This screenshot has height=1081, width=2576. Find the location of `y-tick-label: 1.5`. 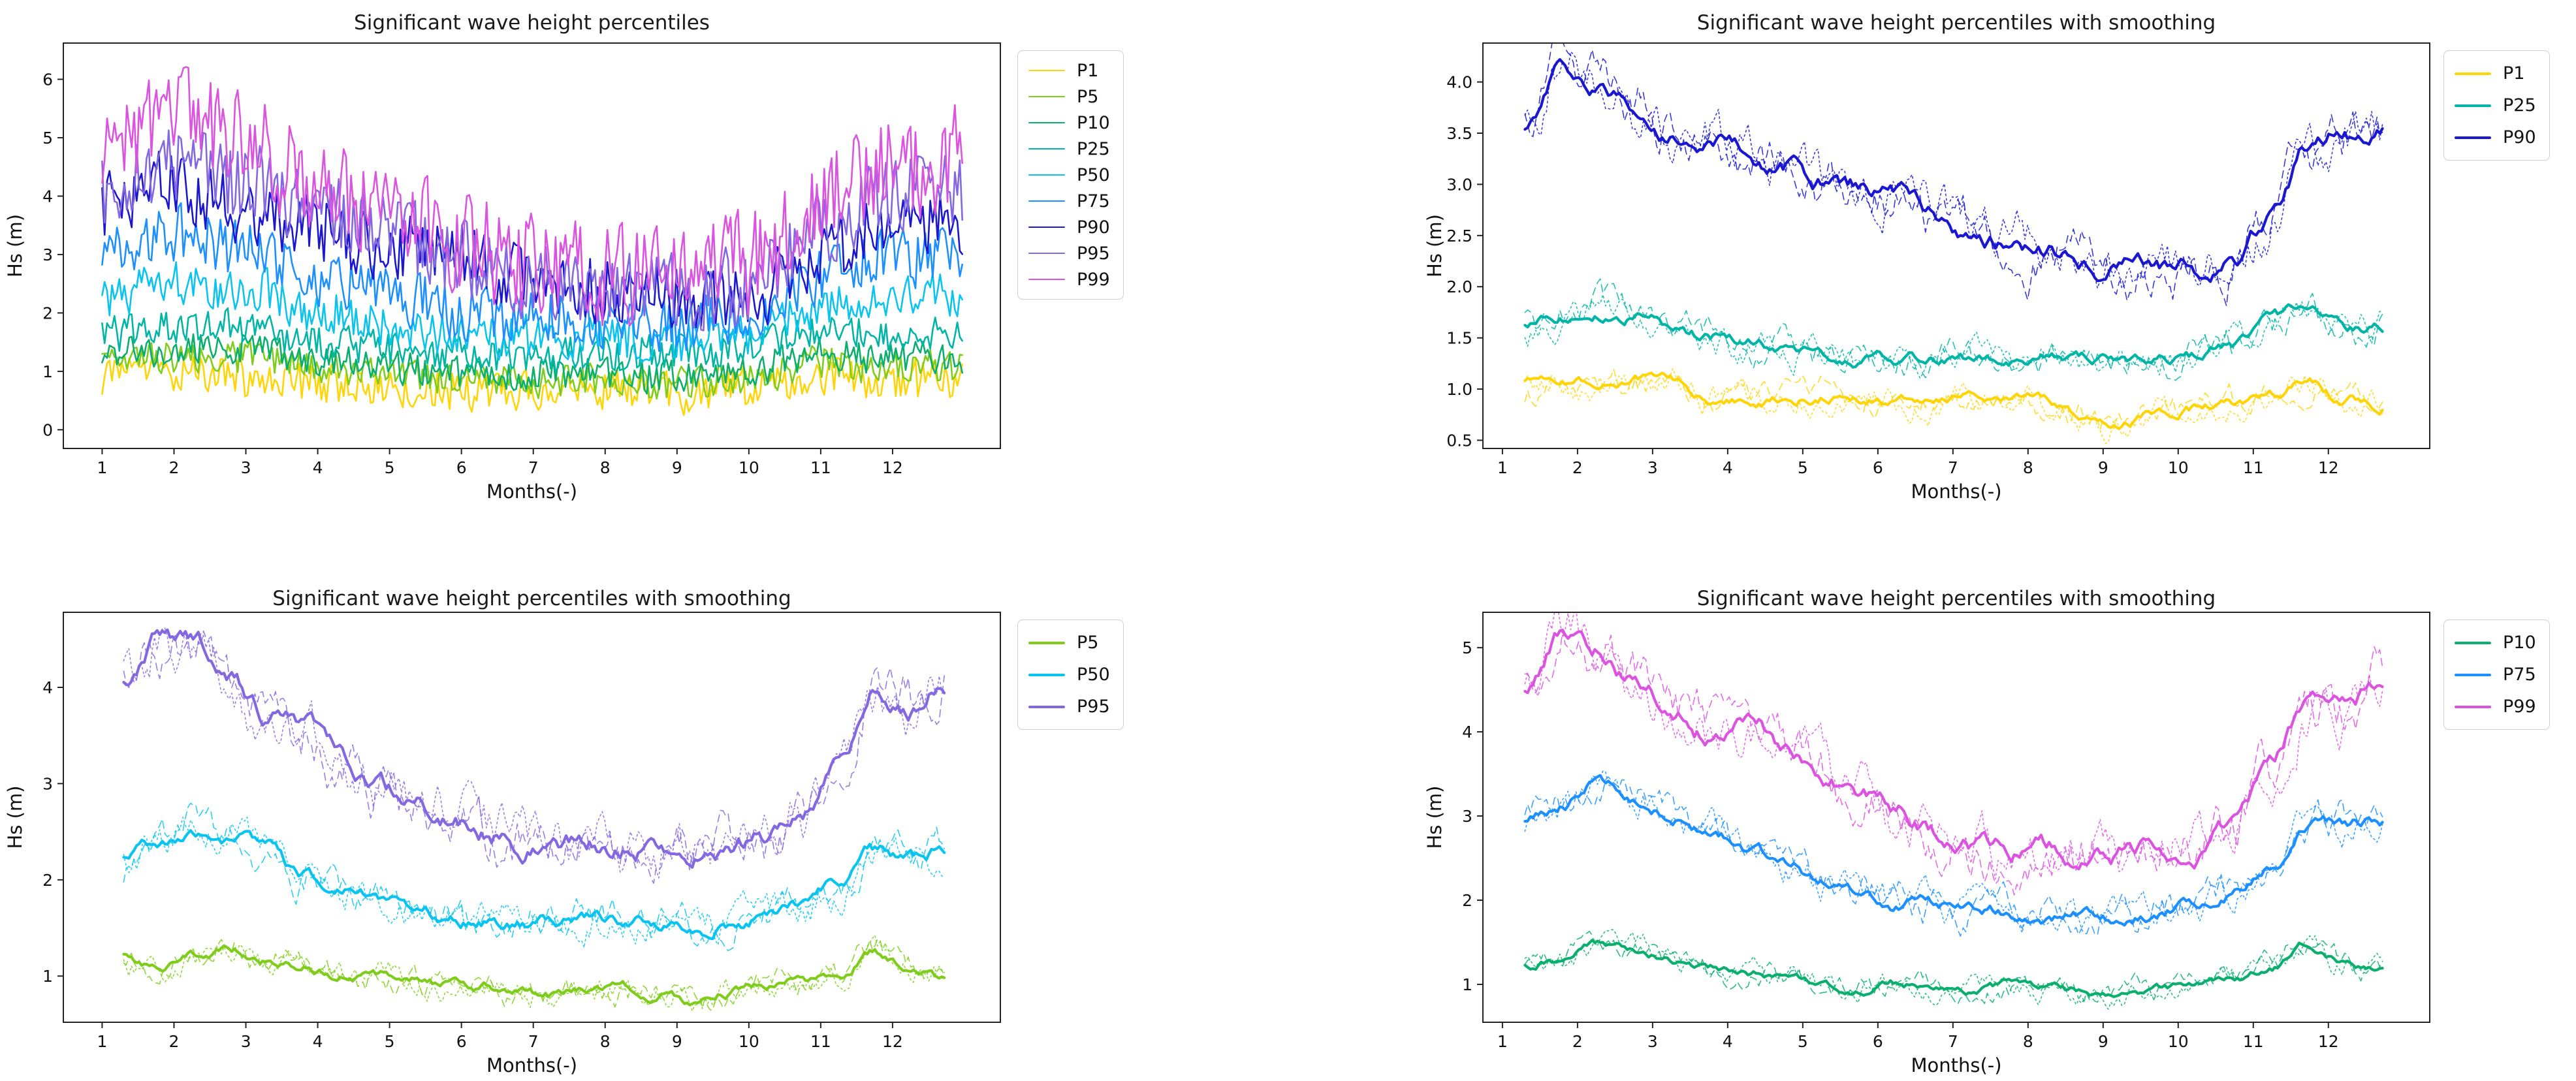

y-tick-label: 1.5 is located at coordinates (1459, 338).